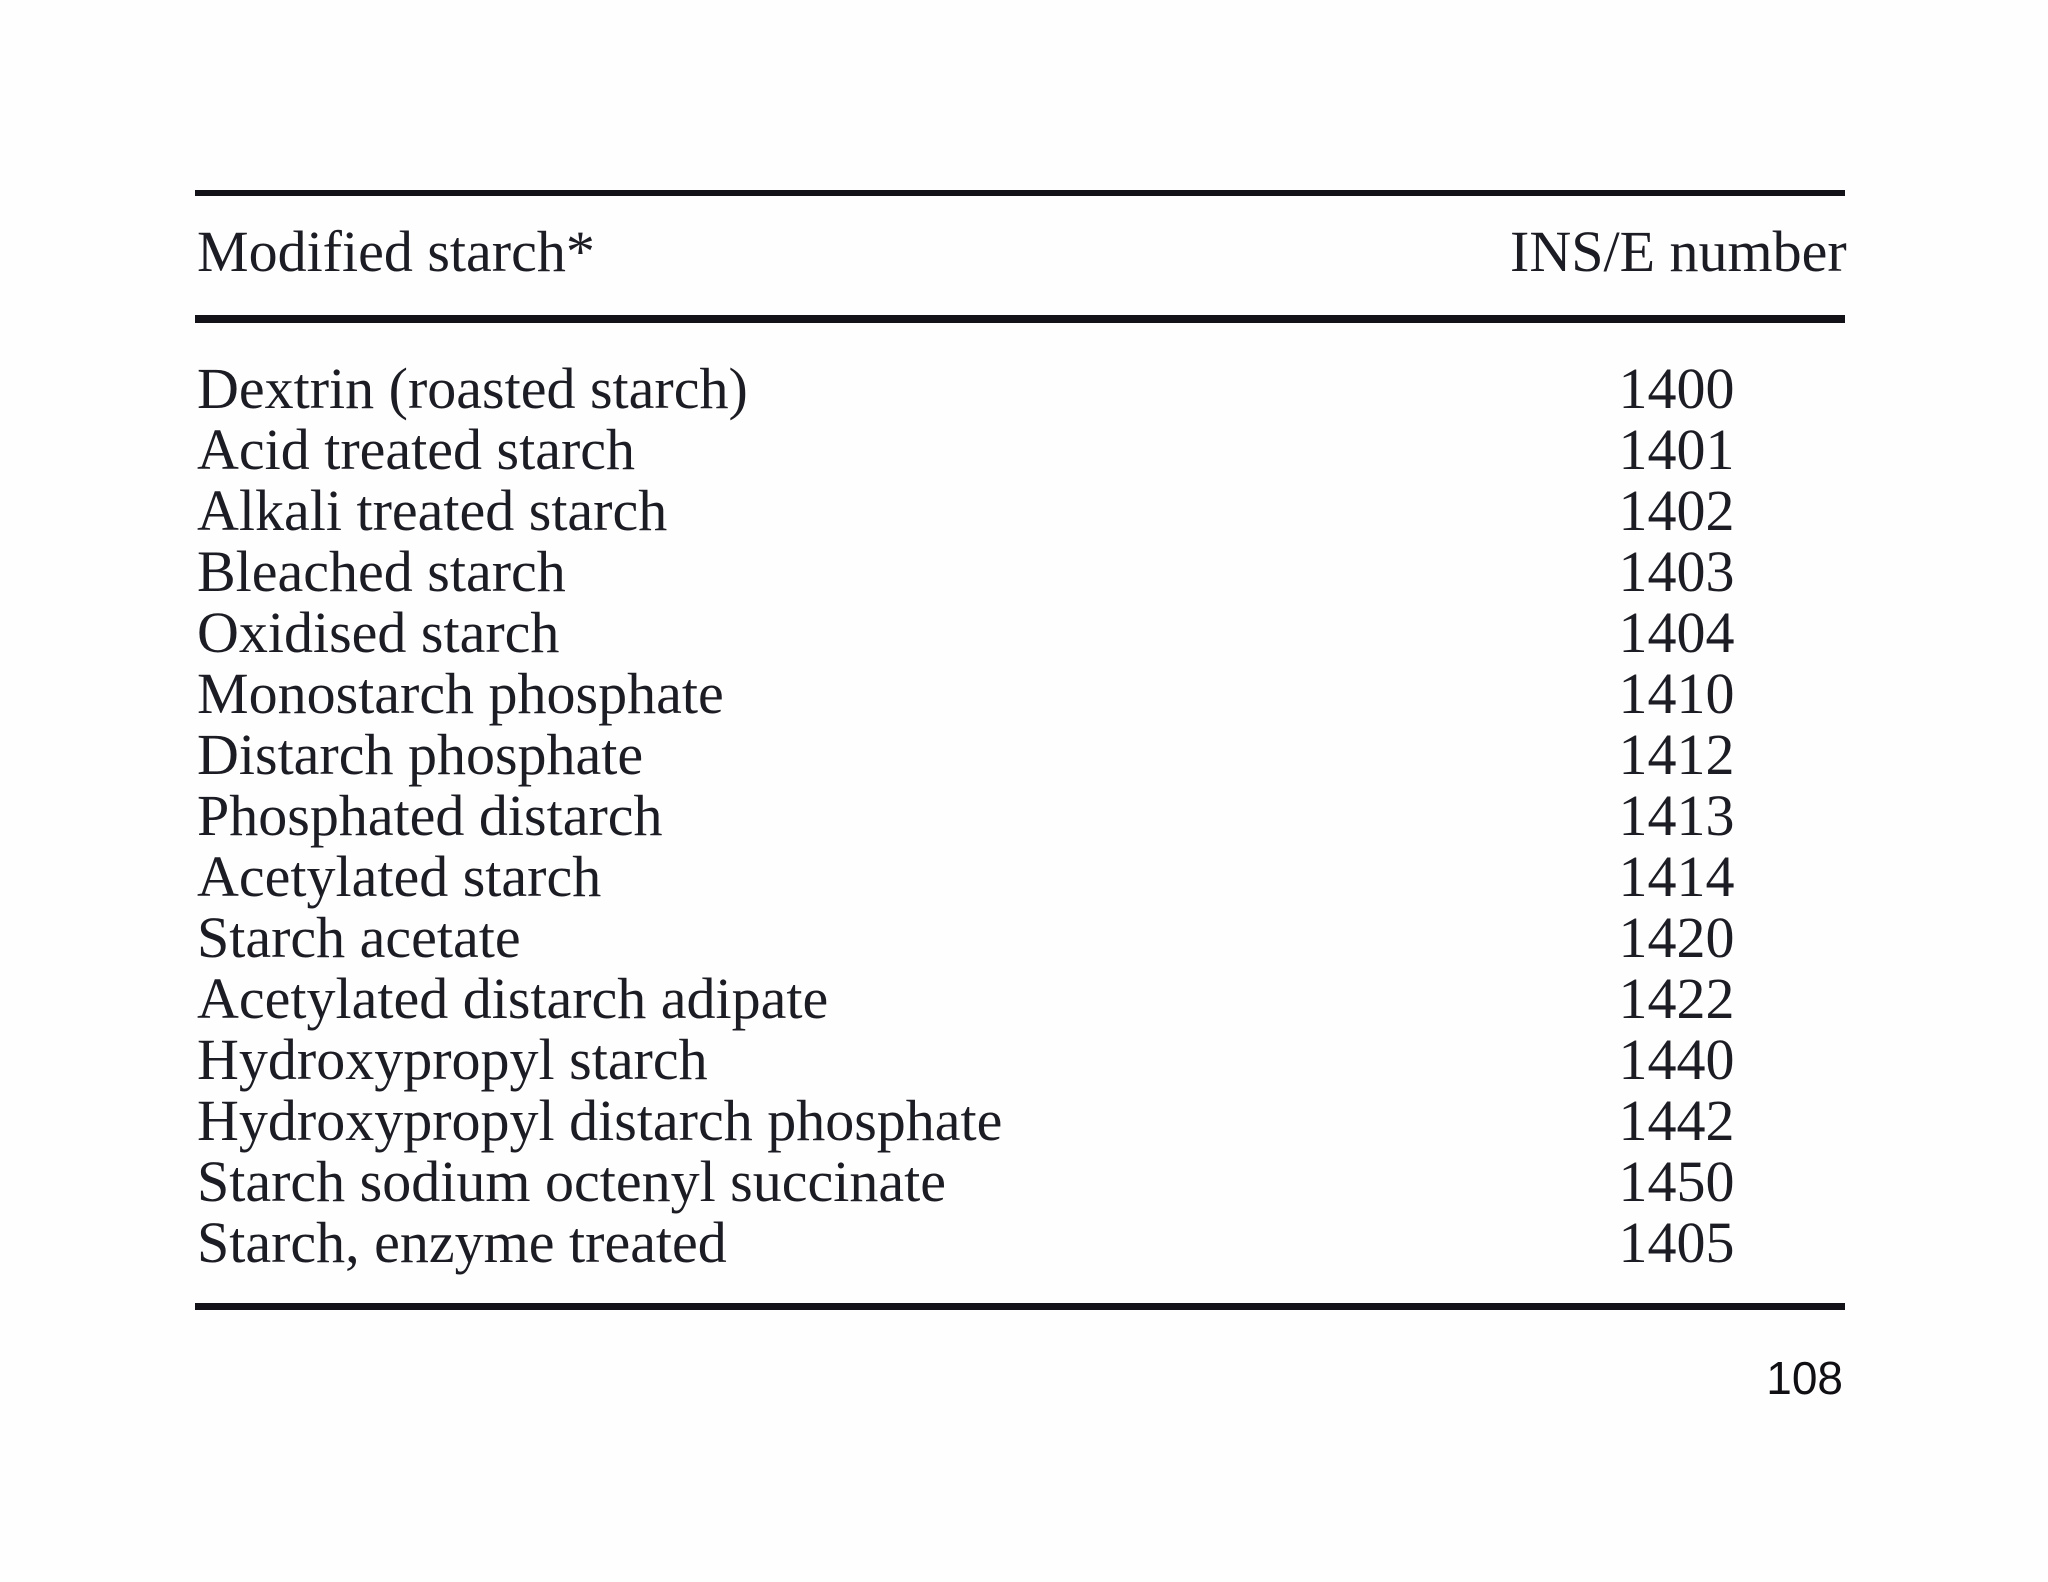 The width and height of the screenshot is (2048, 1582). I want to click on starch-name-cell: Acid treated starch, so click(416, 449).